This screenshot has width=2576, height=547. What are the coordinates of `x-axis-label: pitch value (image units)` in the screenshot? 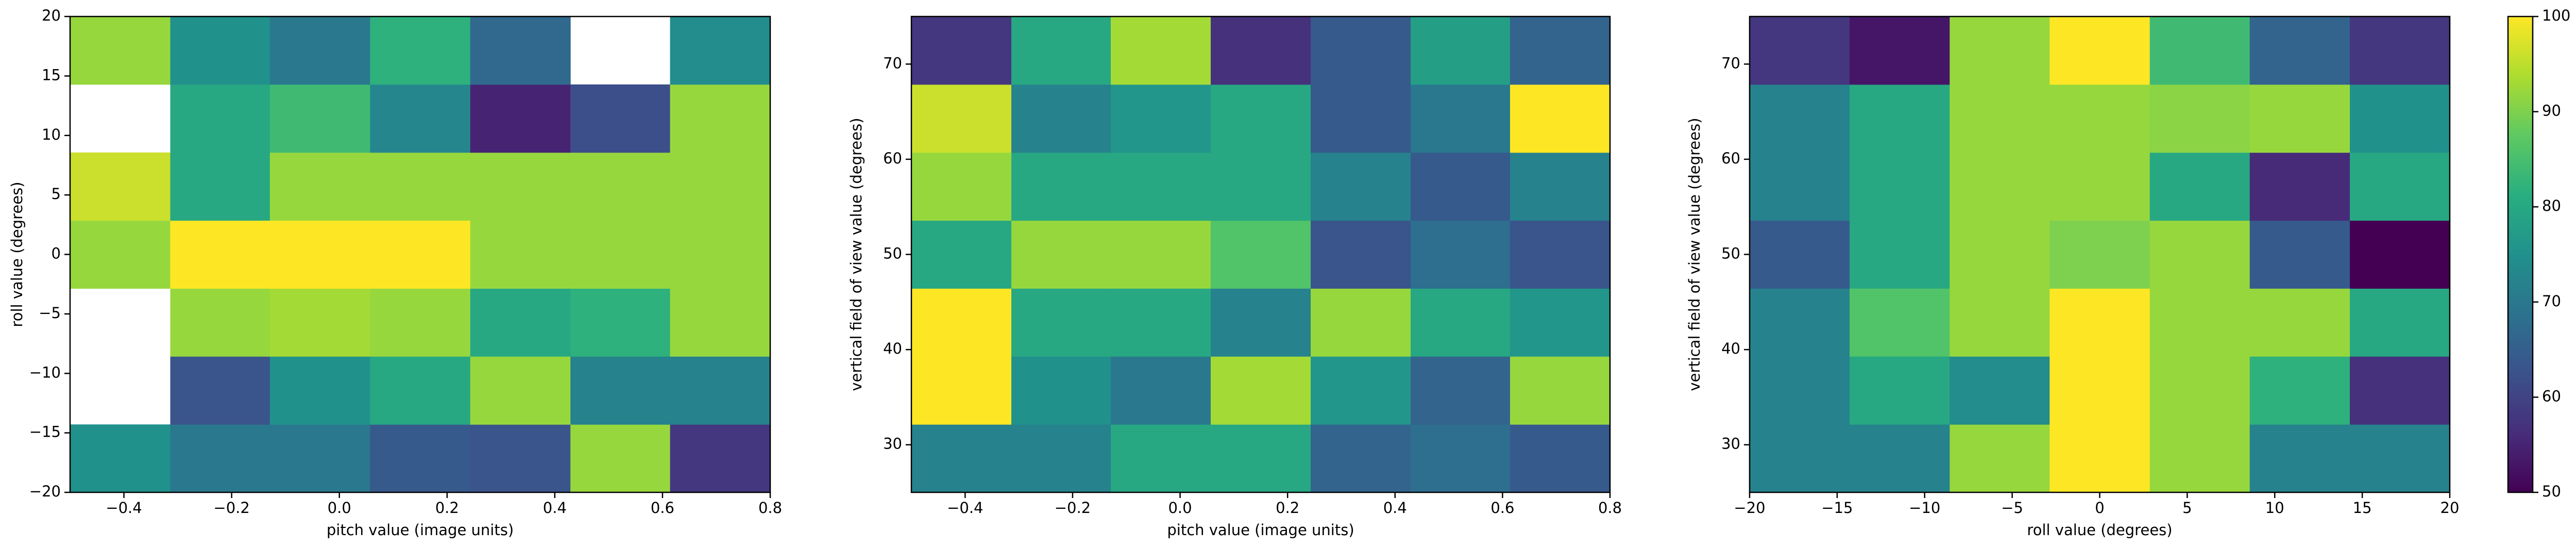 It's located at (420, 530).